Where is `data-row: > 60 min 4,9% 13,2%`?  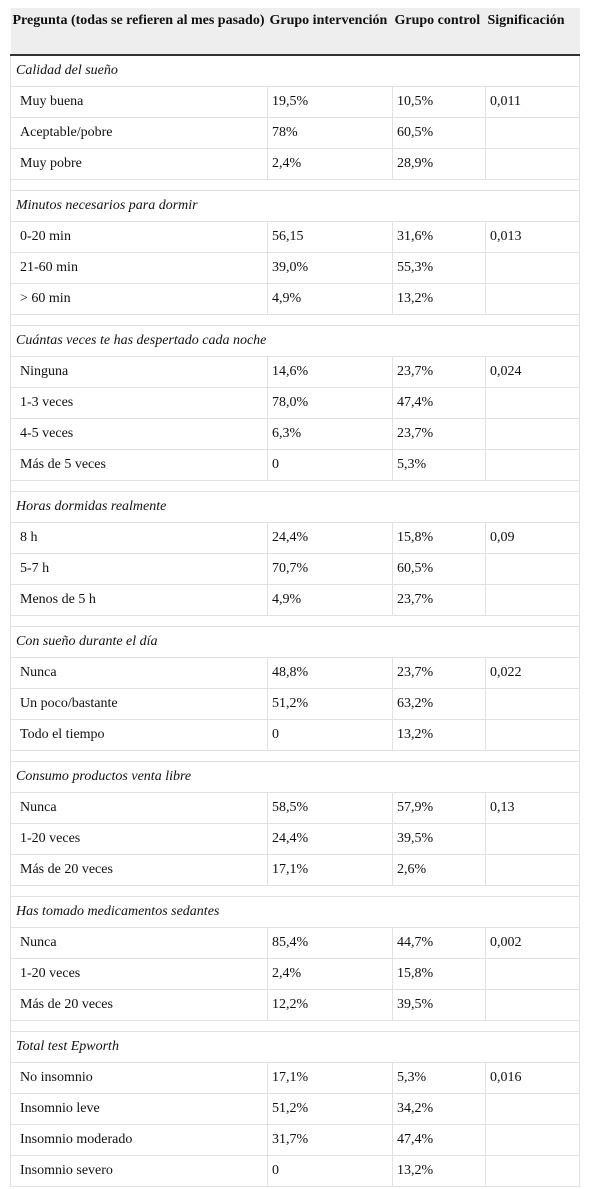 data-row: > 60 min 4,9% 13,2% is located at coordinates (295, 299).